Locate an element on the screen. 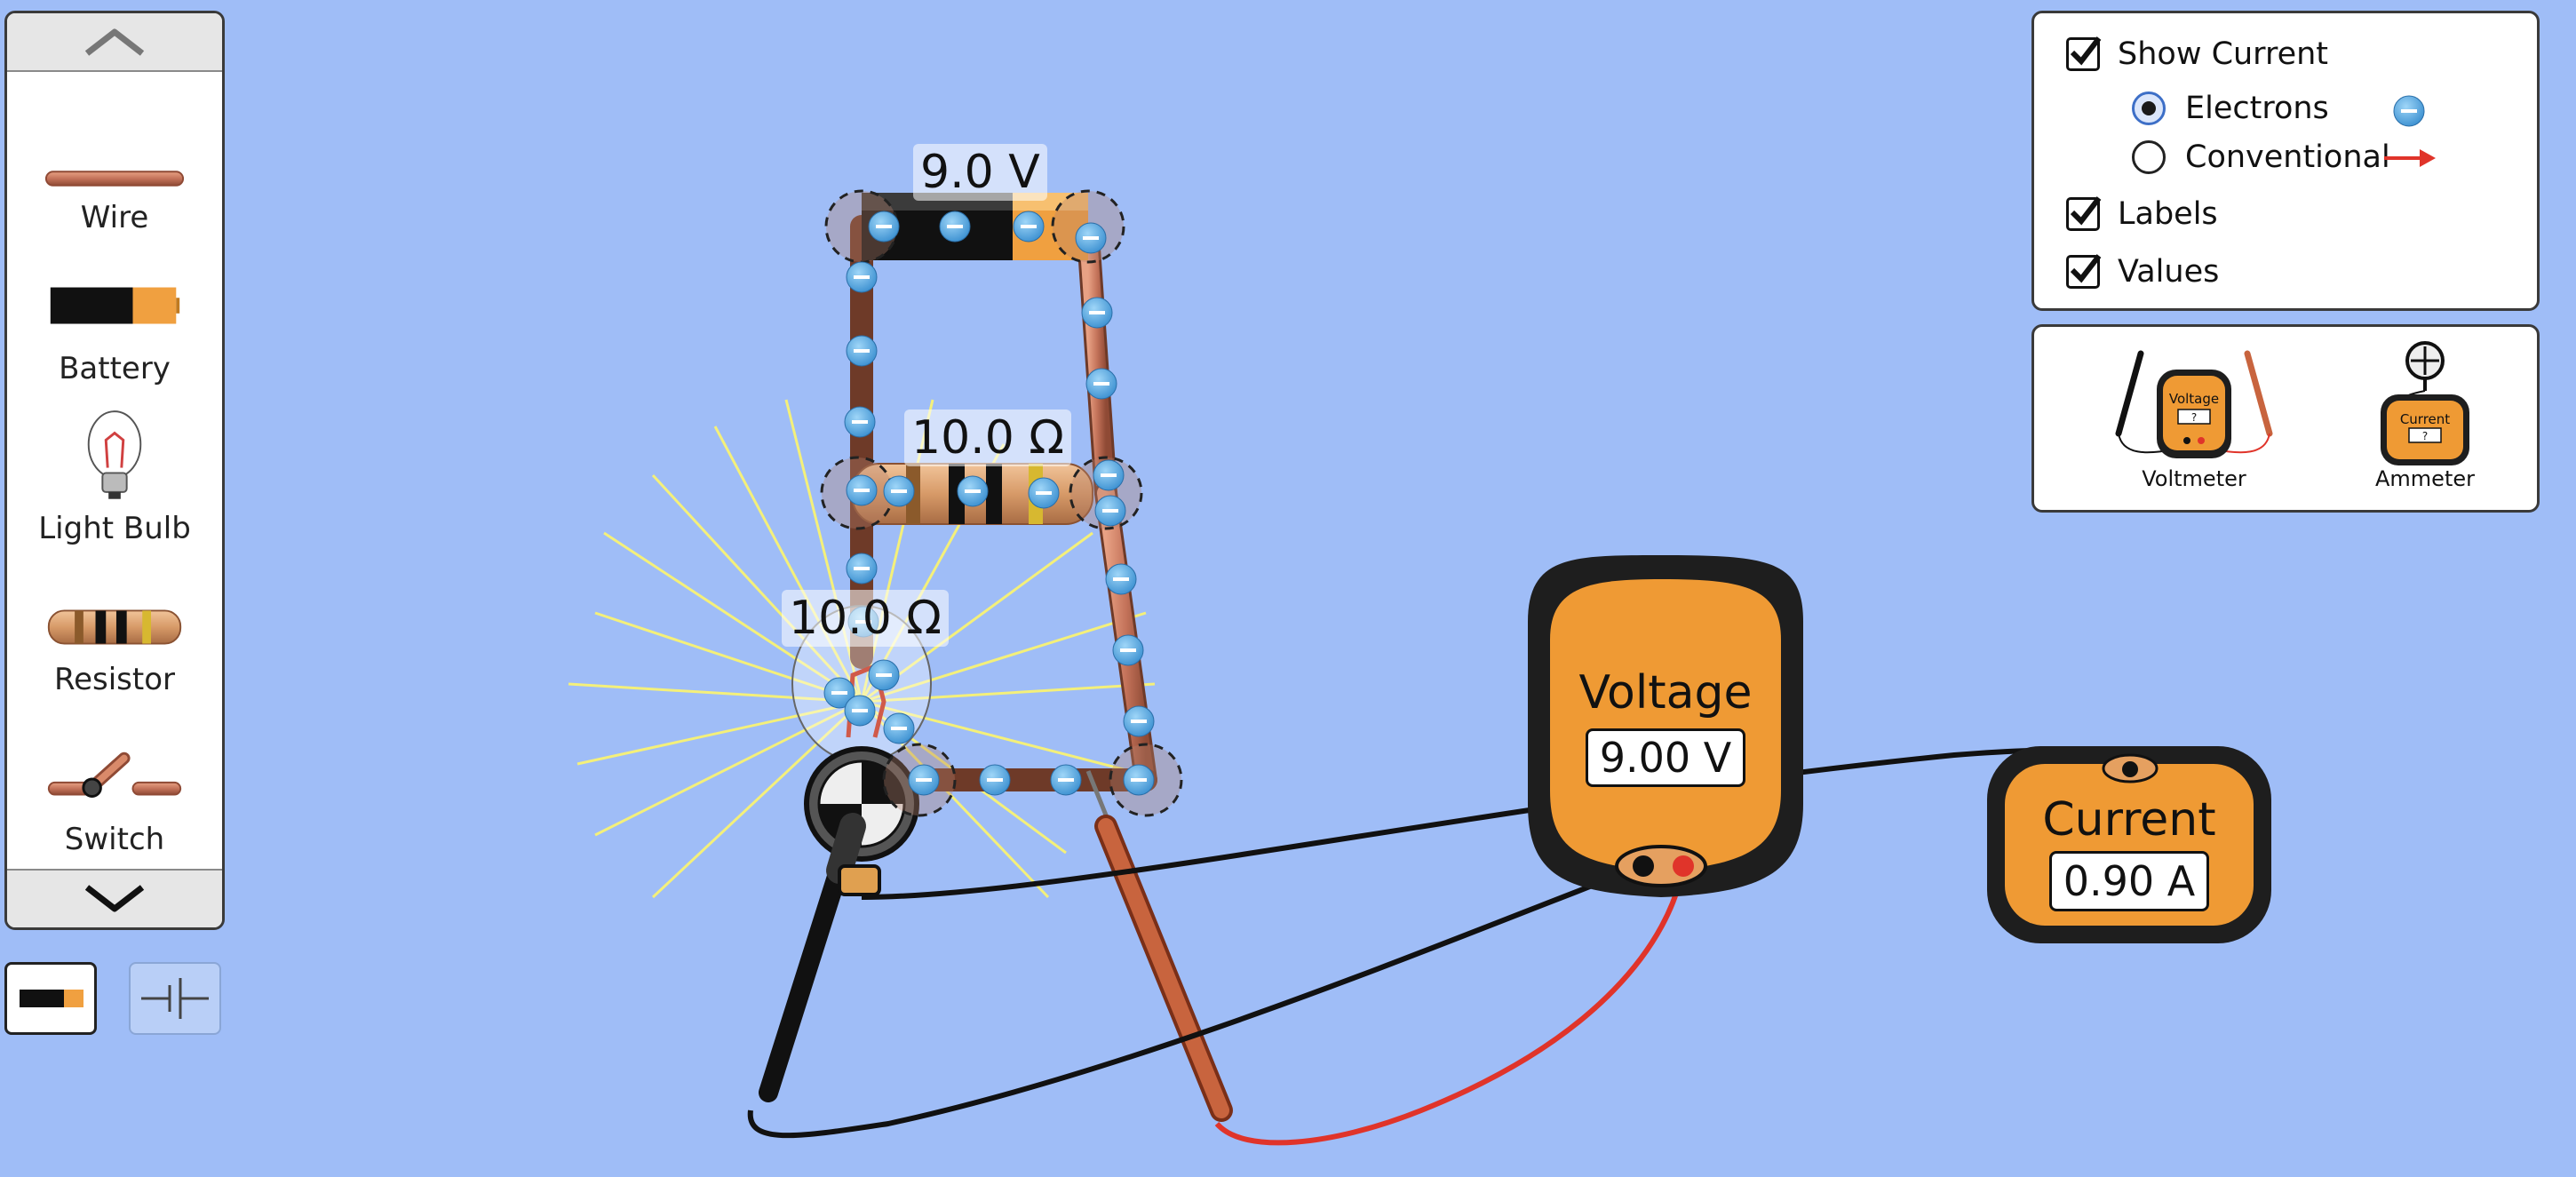 Image resolution: width=2576 pixels, height=1177 pixels. show-current-option: Show Current is located at coordinates (2197, 54).